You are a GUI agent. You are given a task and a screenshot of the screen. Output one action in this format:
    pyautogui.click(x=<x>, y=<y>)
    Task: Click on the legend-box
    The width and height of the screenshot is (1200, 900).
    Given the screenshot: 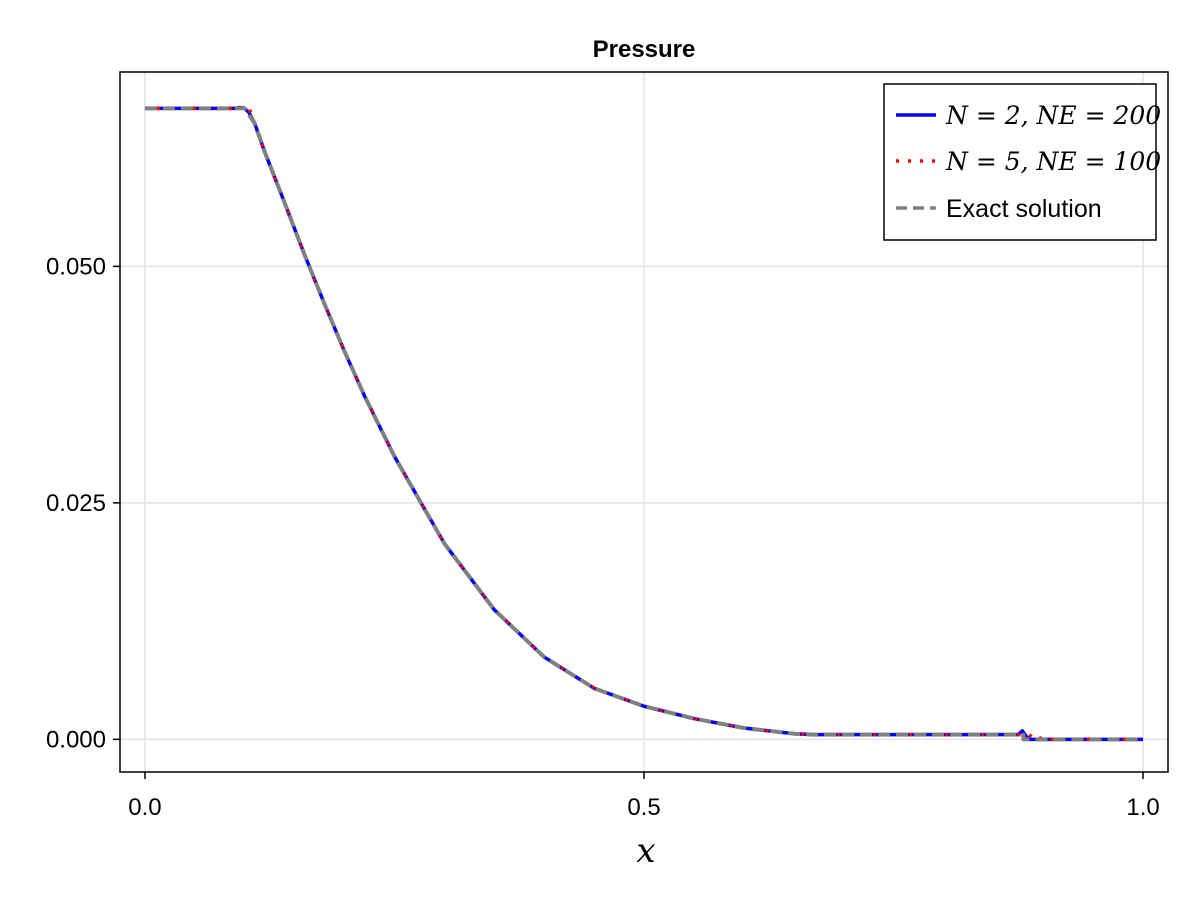 What is the action you would take?
    pyautogui.click(x=1020, y=162)
    